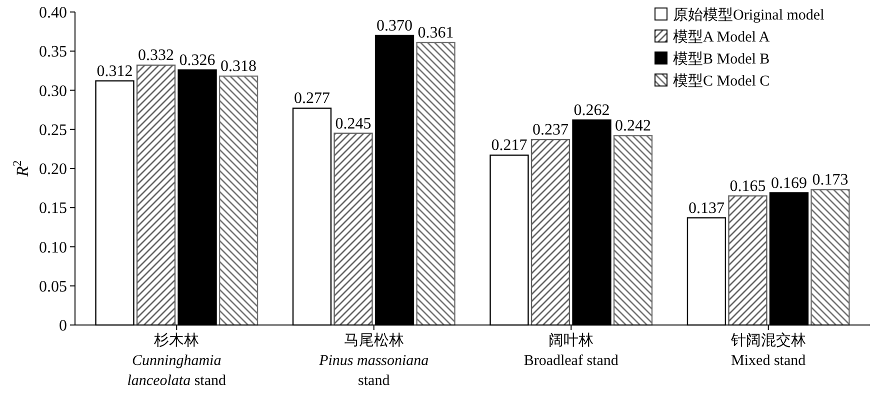 The image size is (876, 405). Describe the element at coordinates (156, 55) in the screenshot. I see `data-label: 0.332` at that location.